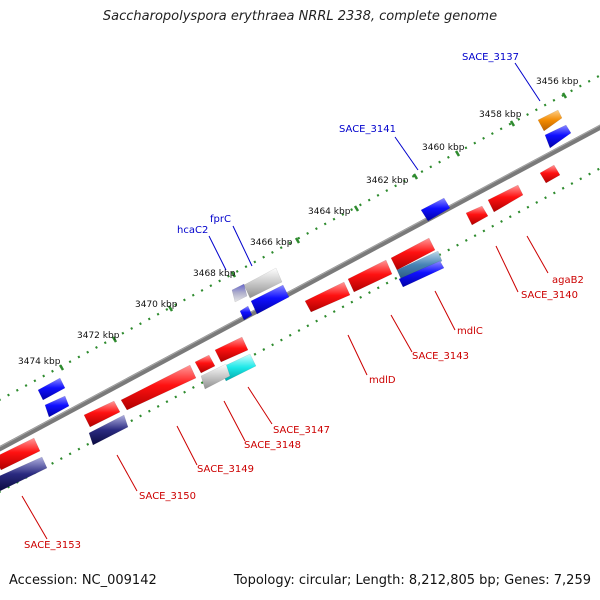 Image resolution: width=600 pixels, height=600 pixels. I want to click on gene-label: hcaC2, so click(192, 230).